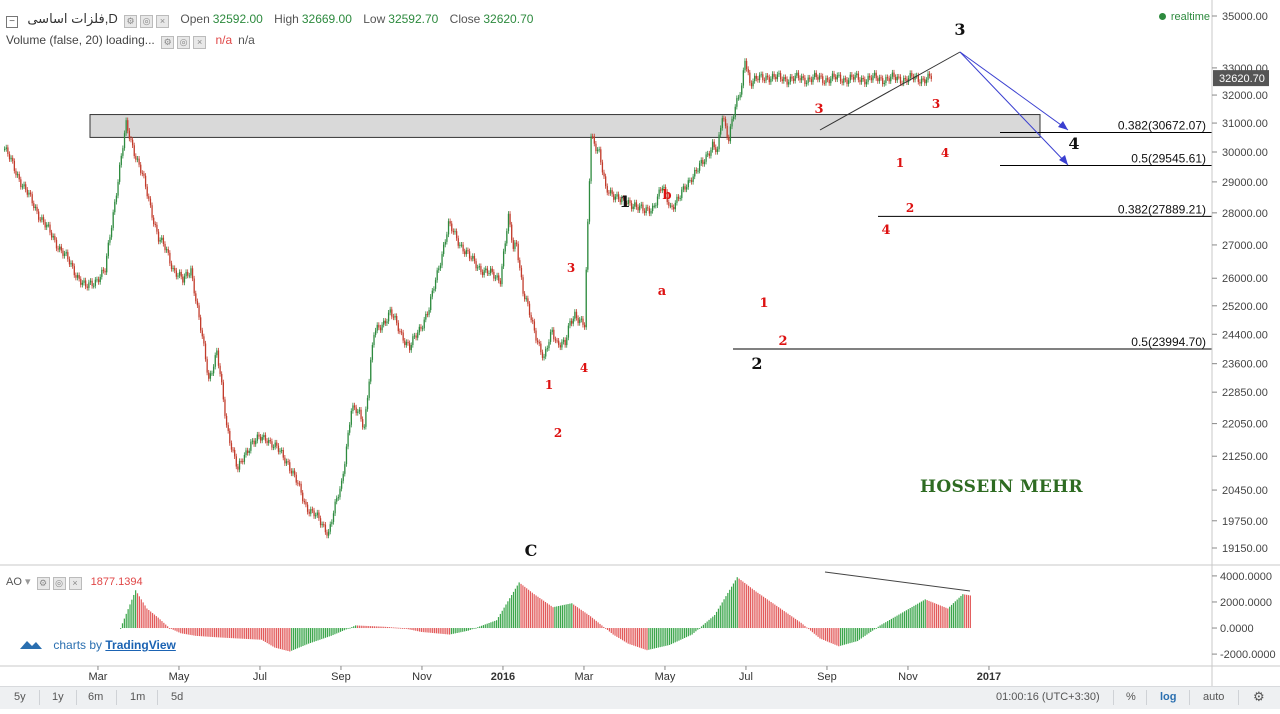 This screenshot has width=1280, height=714. What do you see at coordinates (163, 21) in the screenshot?
I see `close-icon: ×` at bounding box center [163, 21].